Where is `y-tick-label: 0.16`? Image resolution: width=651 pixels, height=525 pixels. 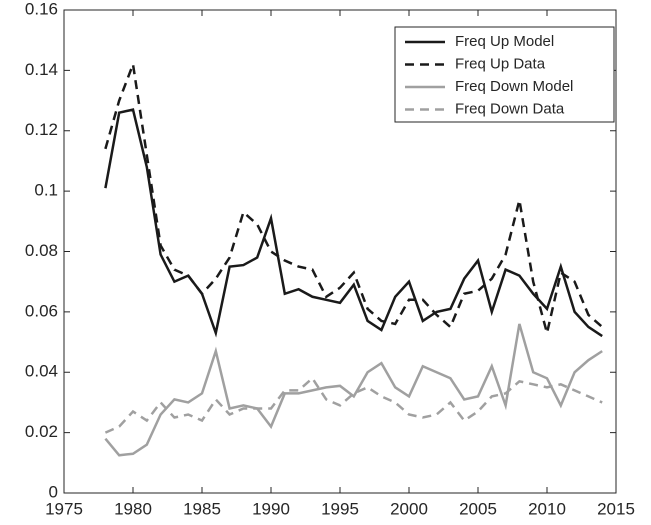
y-tick-label: 0.16 is located at coordinates (41, 9).